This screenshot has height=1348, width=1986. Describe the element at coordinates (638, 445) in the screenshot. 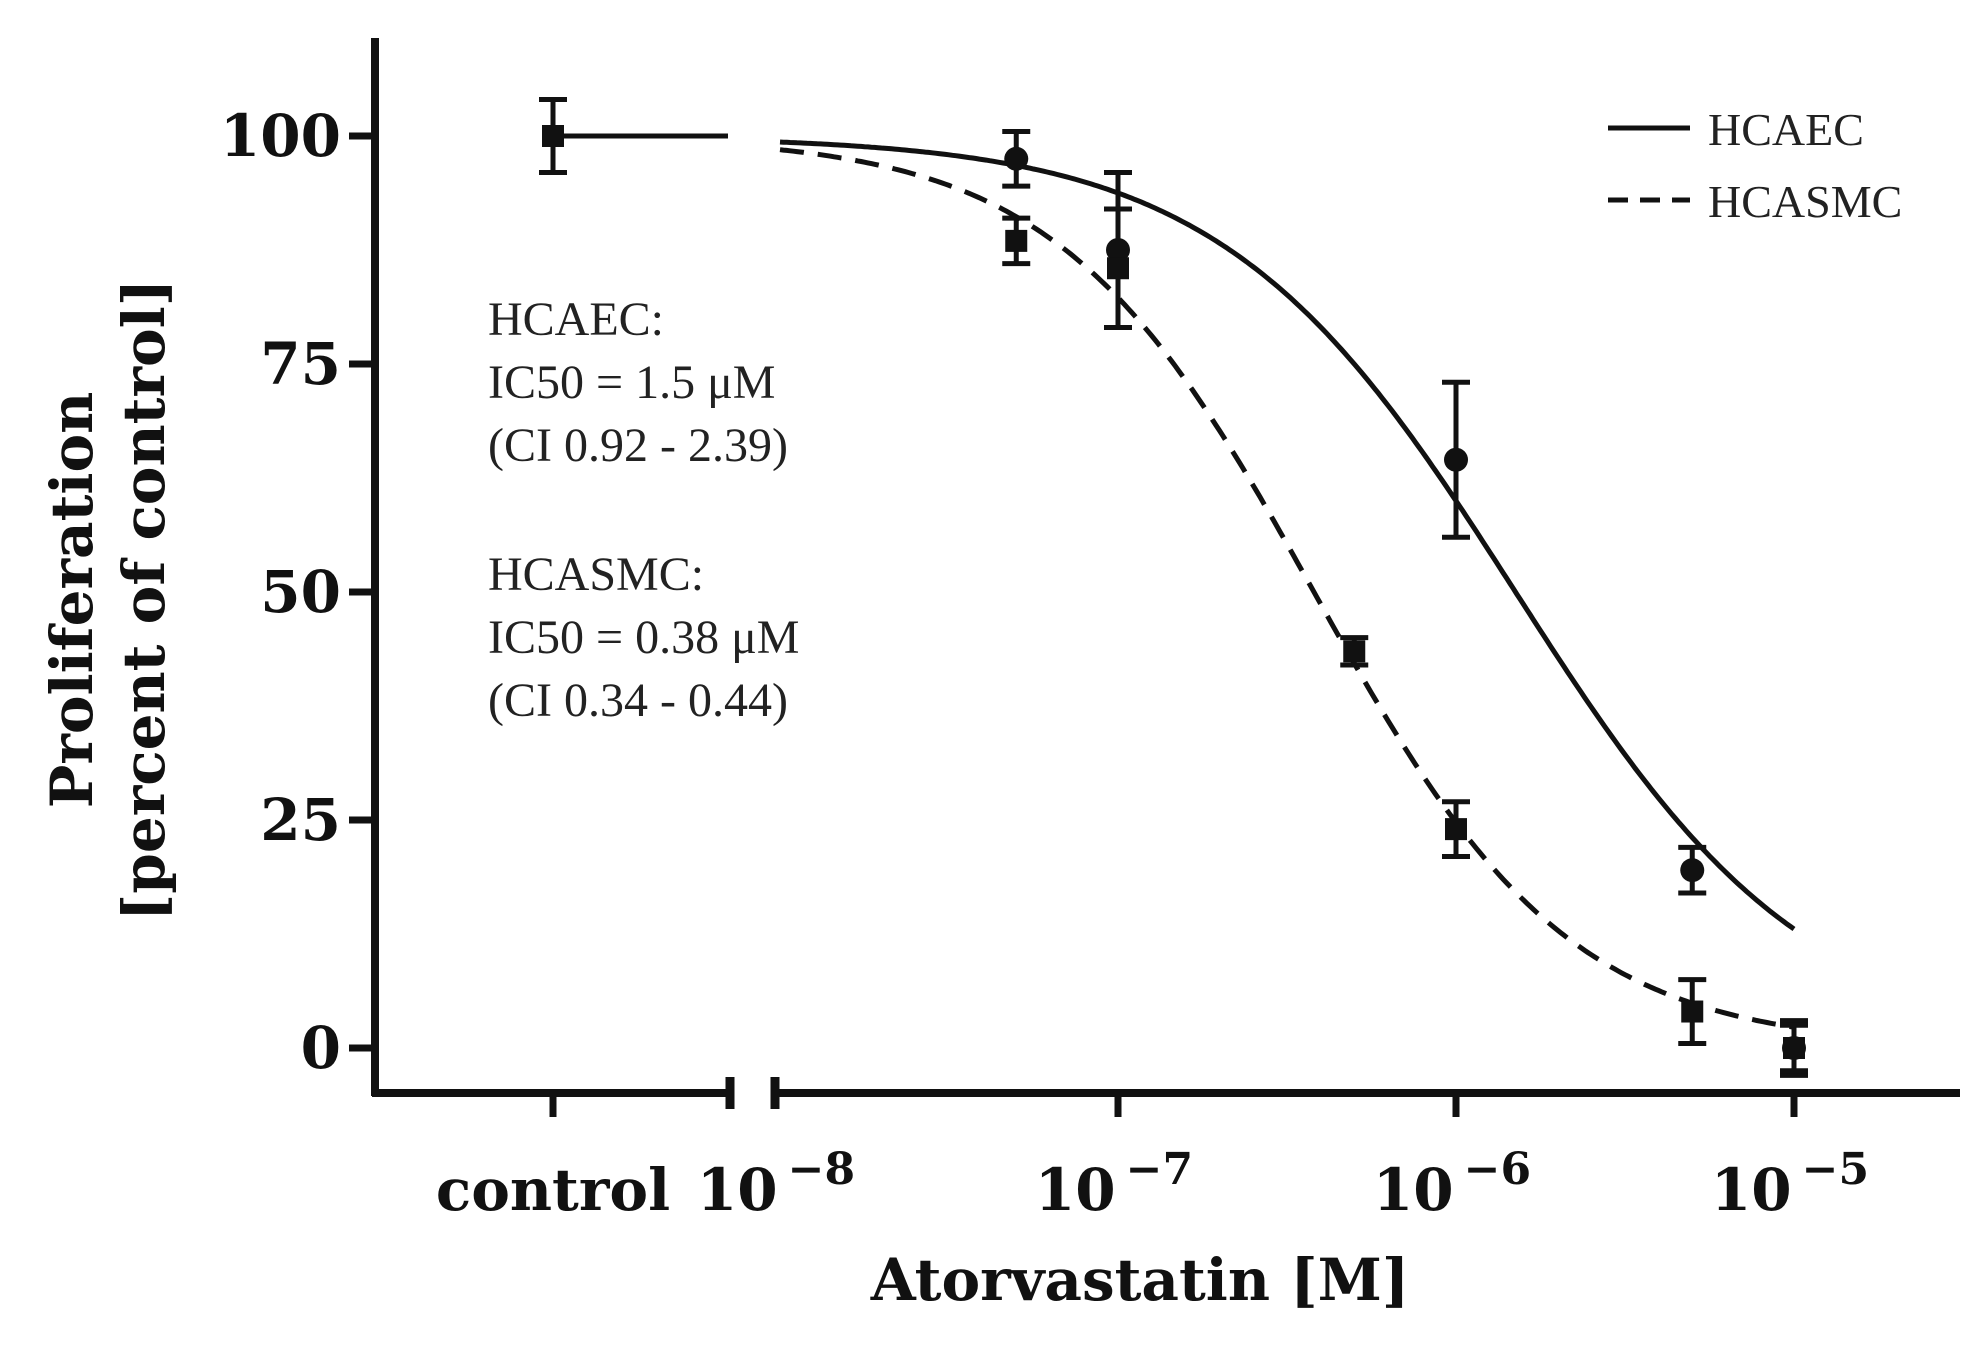

I see `annotation-line: (CI 0.92 - 2.39)` at that location.